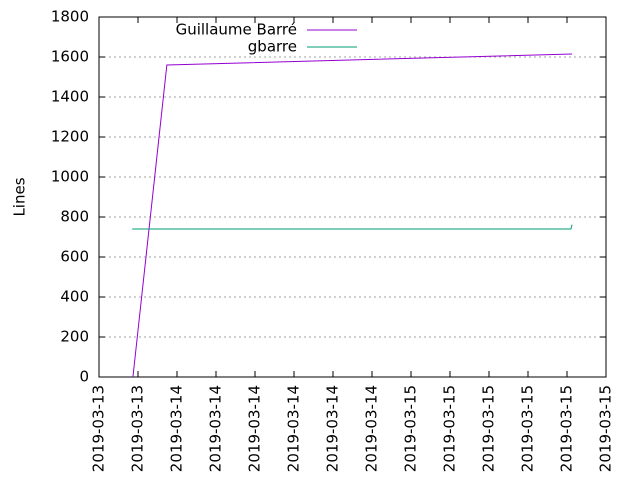  Describe the element at coordinates (70, 17) in the screenshot. I see `y-tick-label: 1800` at that location.